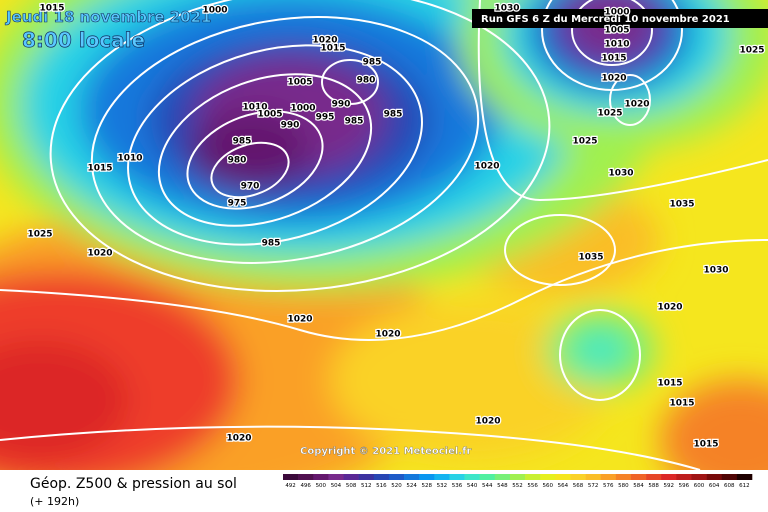 The image size is (768, 512). Describe the element at coordinates (714, 486) in the screenshot. I see `scale-label: 604` at that location.